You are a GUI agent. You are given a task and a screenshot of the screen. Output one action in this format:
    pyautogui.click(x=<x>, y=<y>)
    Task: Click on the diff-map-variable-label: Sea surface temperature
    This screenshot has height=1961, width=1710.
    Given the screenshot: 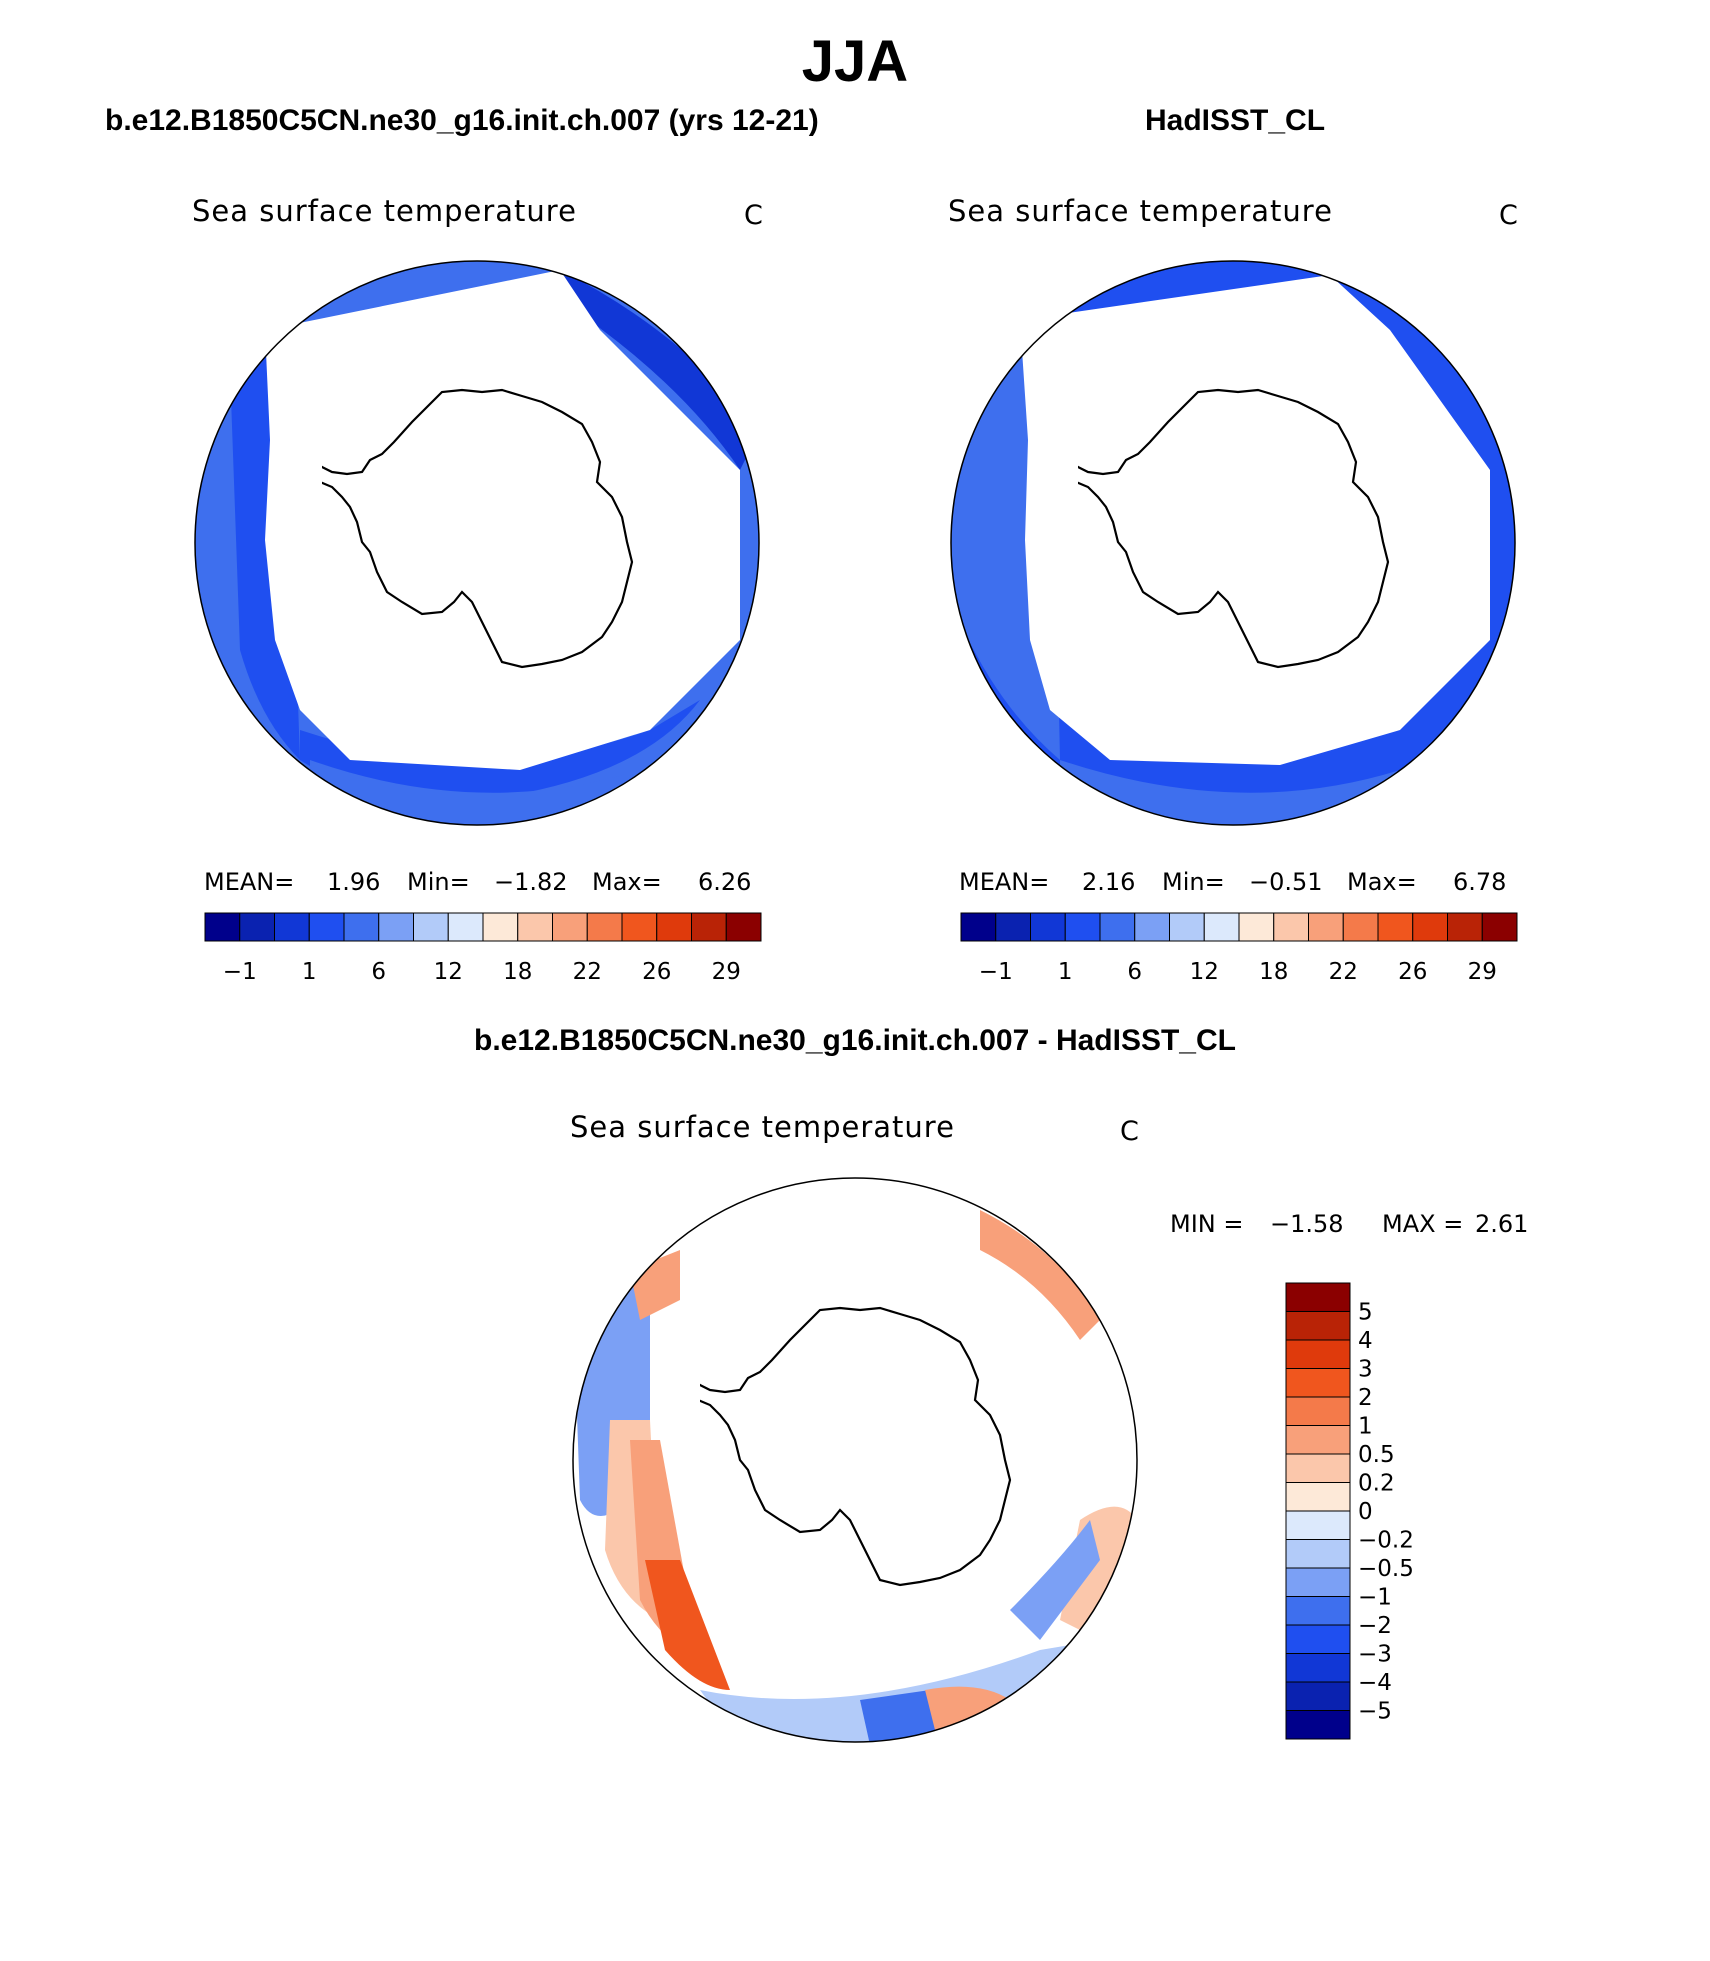 What is the action you would take?
    pyautogui.click(x=762, y=1127)
    